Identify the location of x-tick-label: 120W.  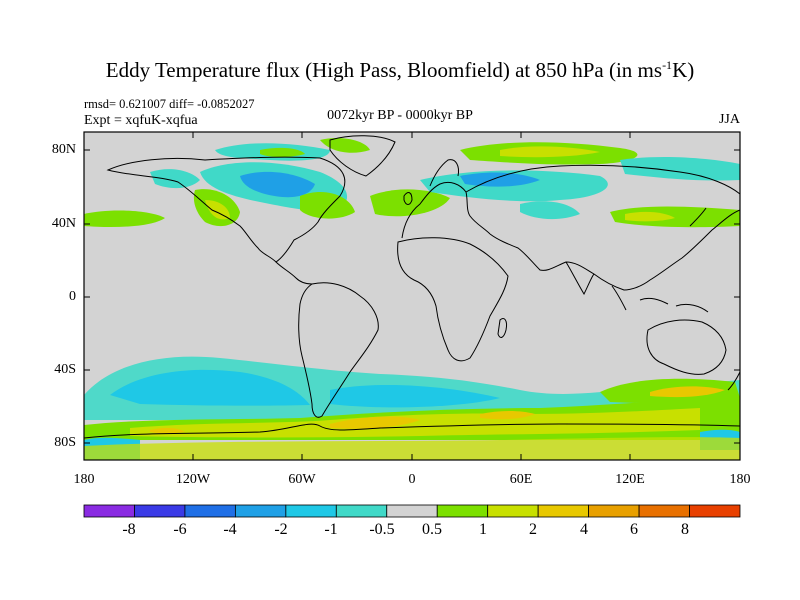
(193, 479).